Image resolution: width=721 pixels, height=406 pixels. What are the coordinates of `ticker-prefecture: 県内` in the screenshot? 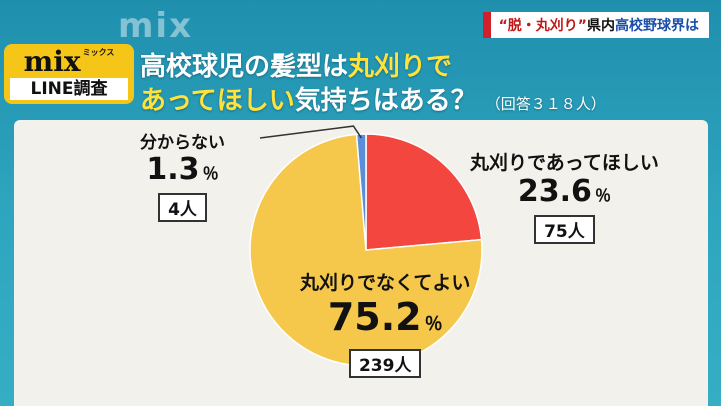 It's located at (601, 26).